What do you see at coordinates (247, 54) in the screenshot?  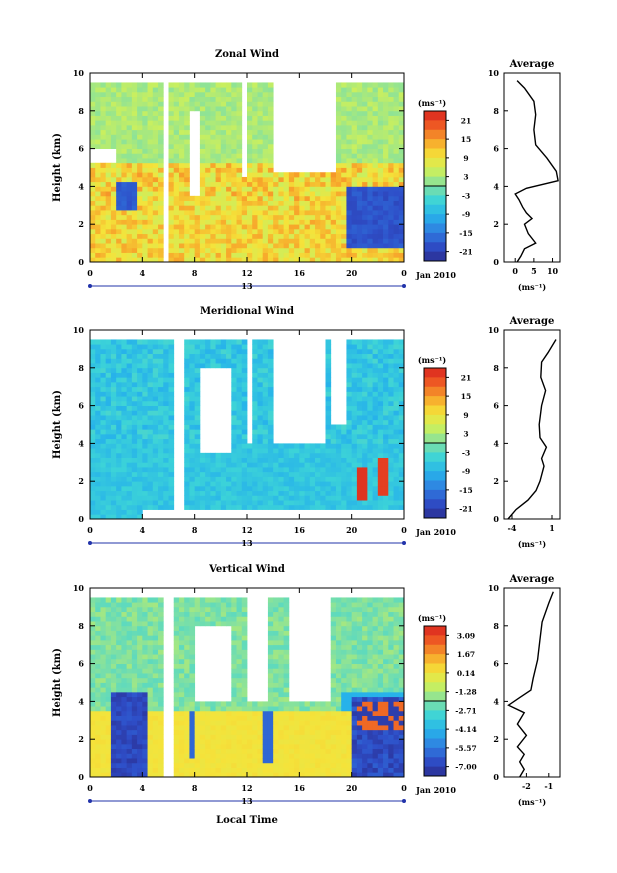 I see `zonal-title: Zonal Wind` at bounding box center [247, 54].